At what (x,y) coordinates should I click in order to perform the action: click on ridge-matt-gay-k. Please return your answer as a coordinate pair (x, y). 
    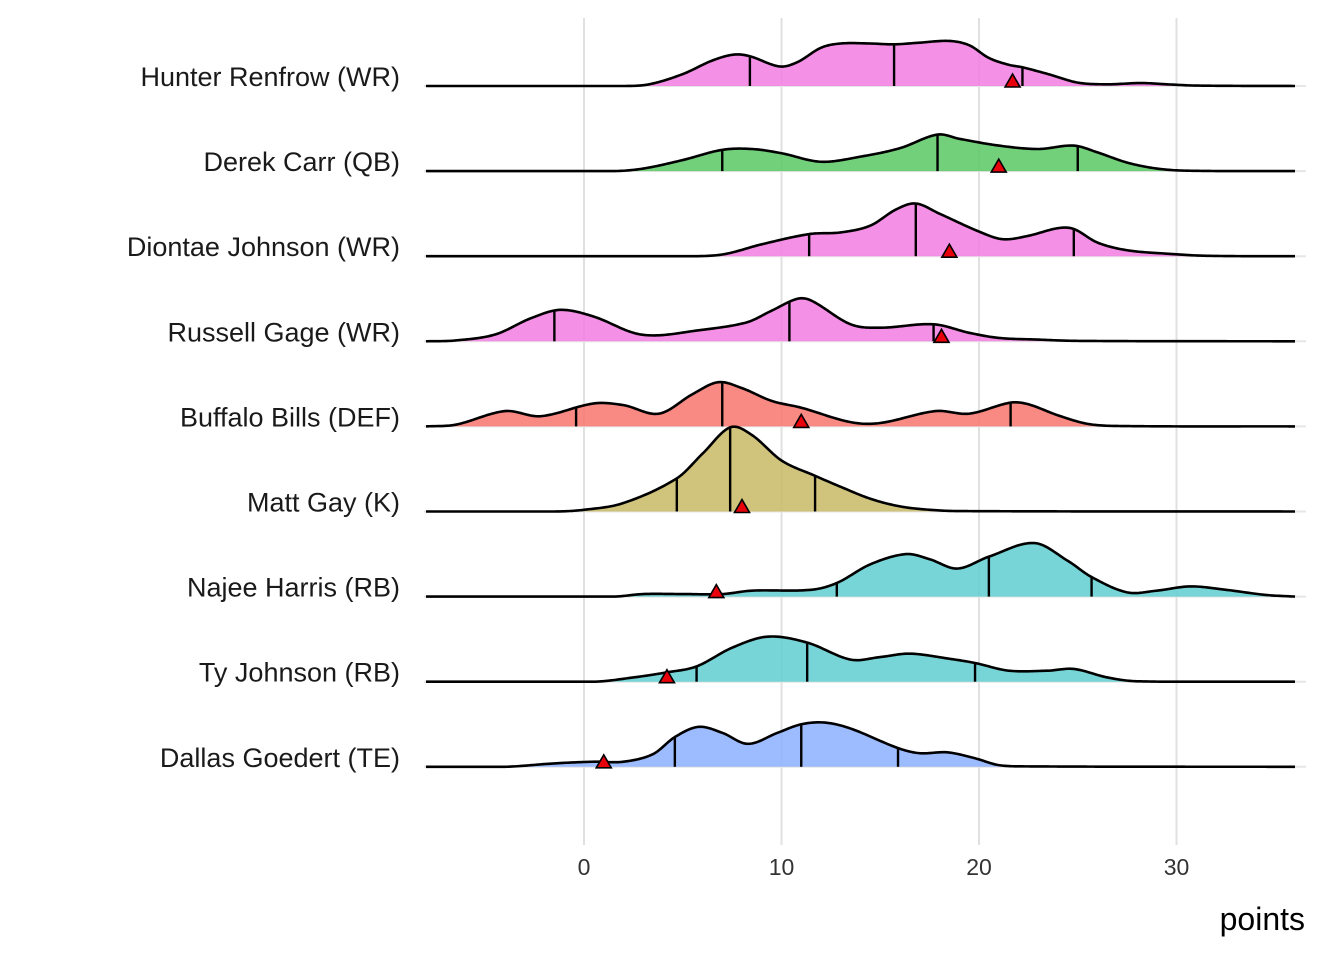
    Looking at the image, I should click on (860, 469).